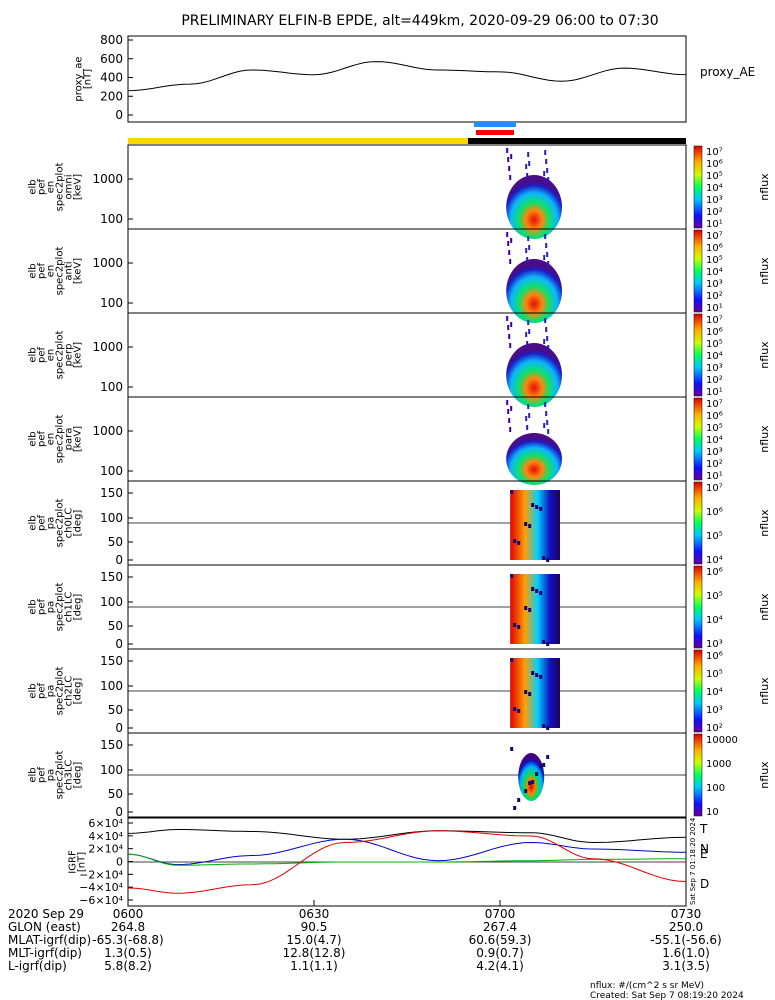  I want to click on igrf-d-line, so click(407, 862).